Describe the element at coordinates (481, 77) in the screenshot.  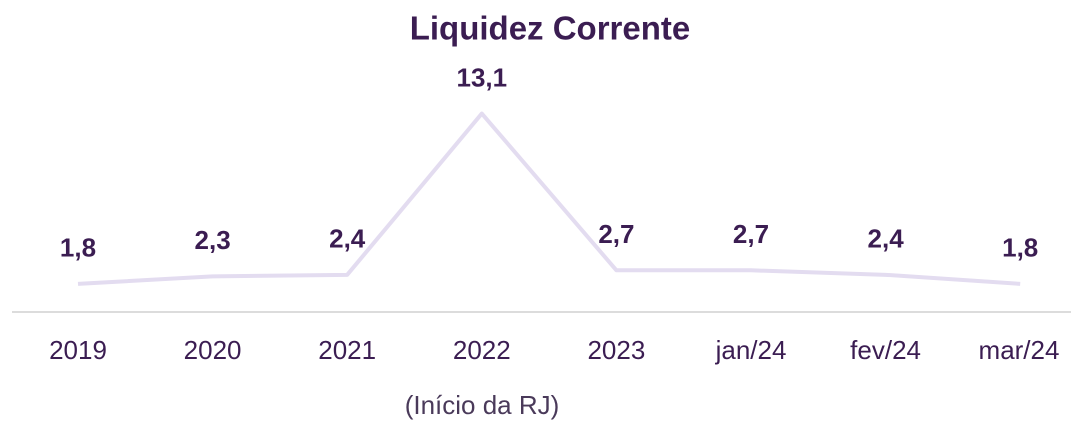
I see `data-label: 13,1` at that location.